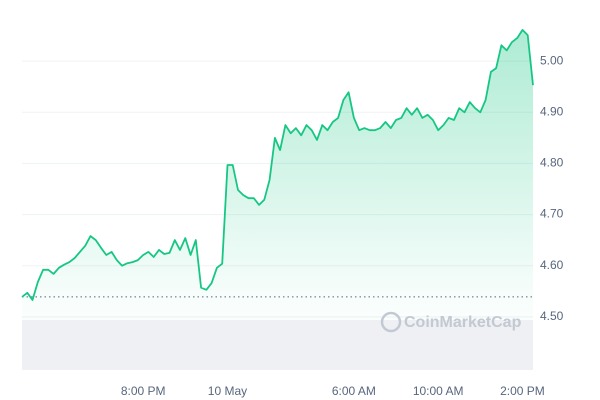  I want to click on x-tick-label: 8:00 PM, so click(143, 391).